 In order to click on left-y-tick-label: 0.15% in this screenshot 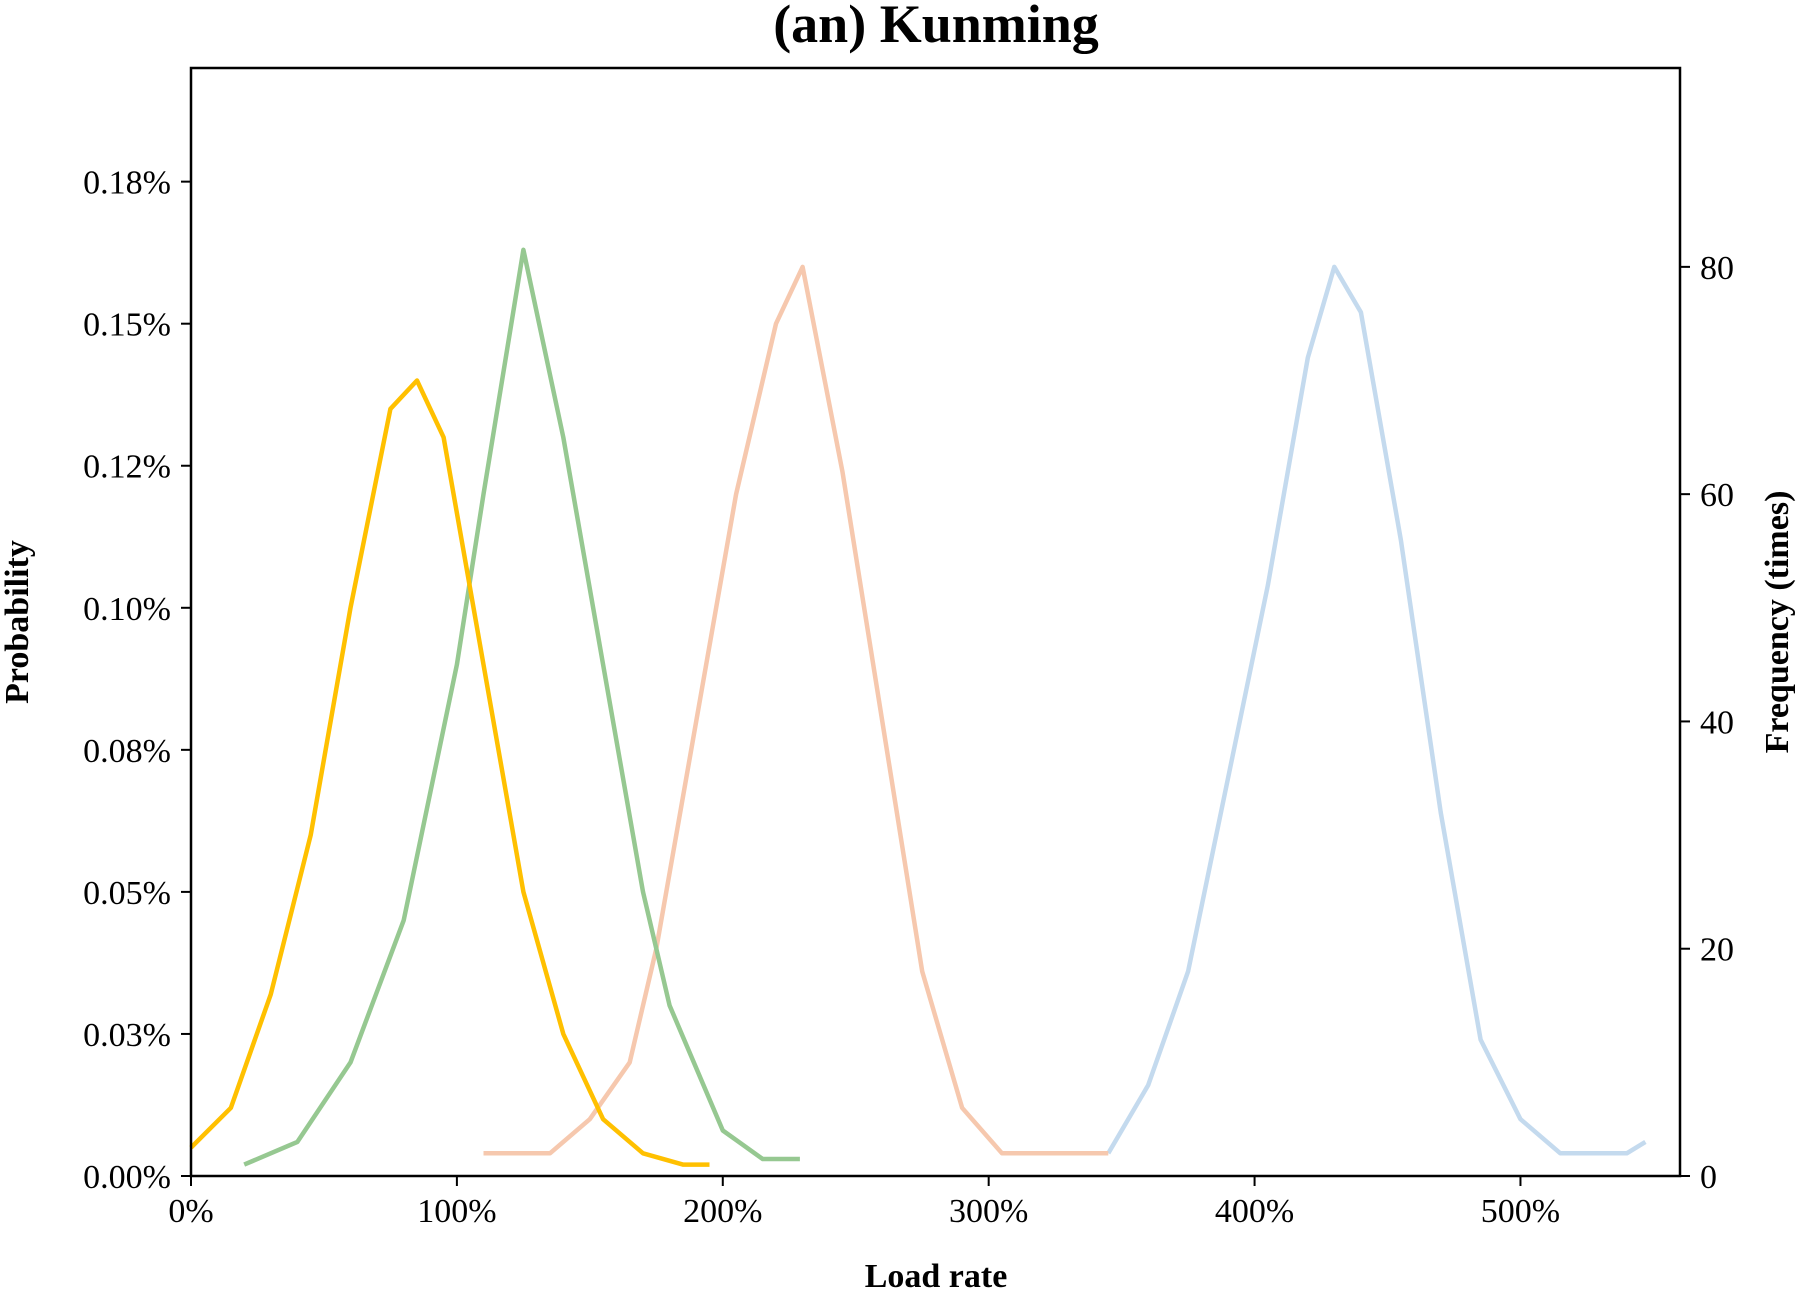, I will do `click(127, 325)`.